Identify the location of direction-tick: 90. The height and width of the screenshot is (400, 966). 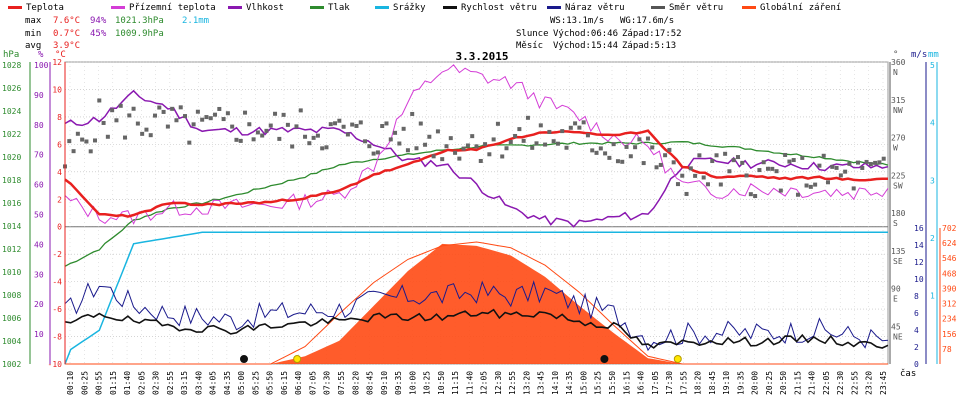
(896, 289).